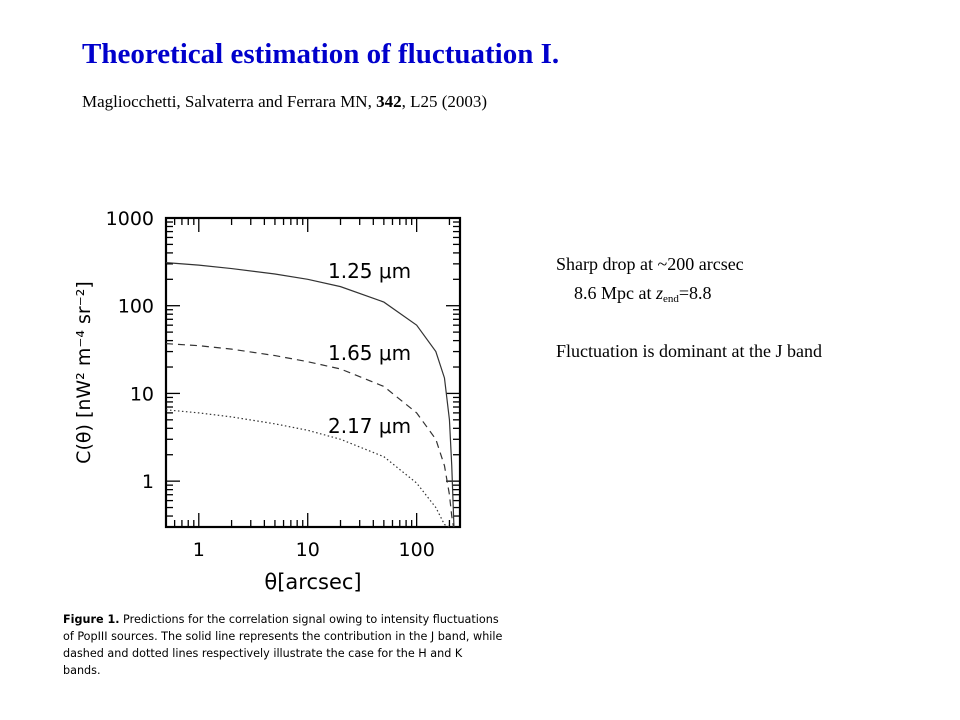 This screenshot has height=720, width=960. I want to click on y-tick-label-3: 1000, so click(130, 219).